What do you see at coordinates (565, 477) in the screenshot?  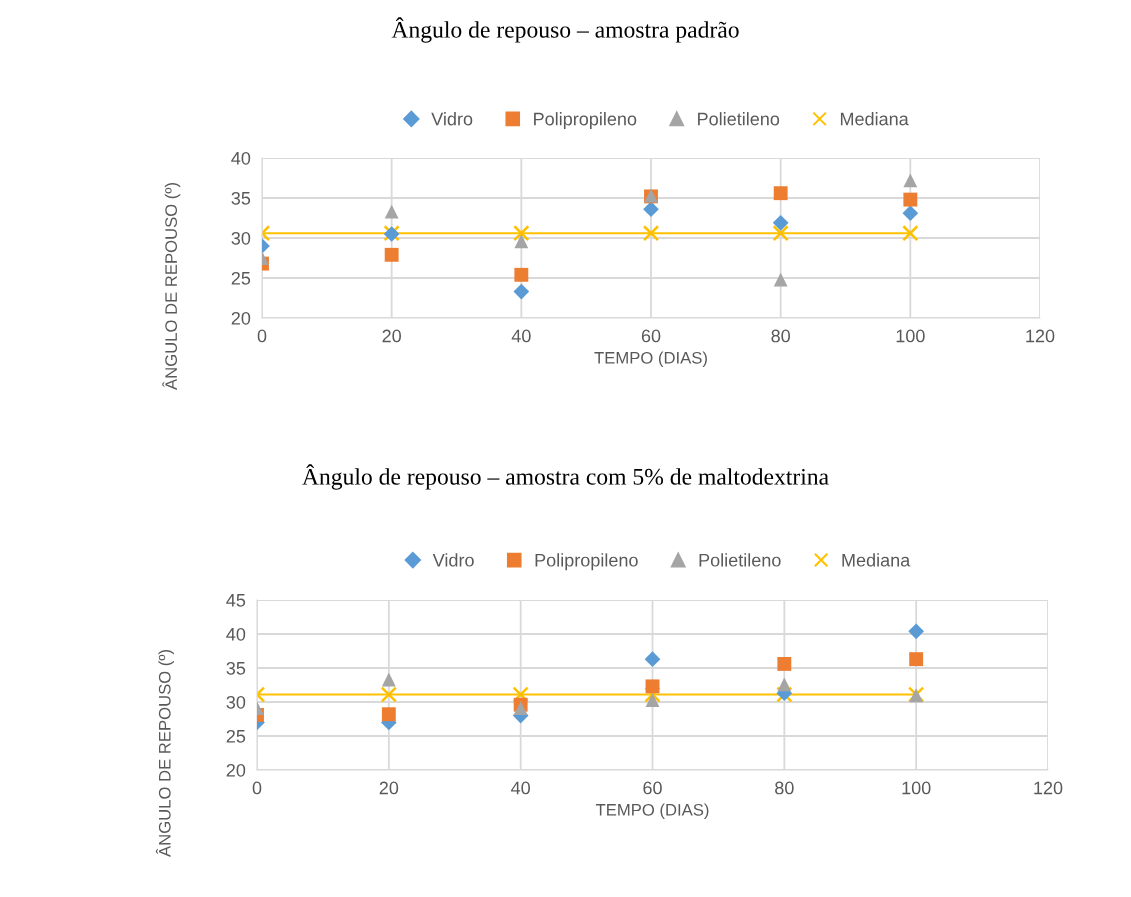 I see `chart-title: Ângulo de repouso – amostra com 5% de maltodextrina` at bounding box center [565, 477].